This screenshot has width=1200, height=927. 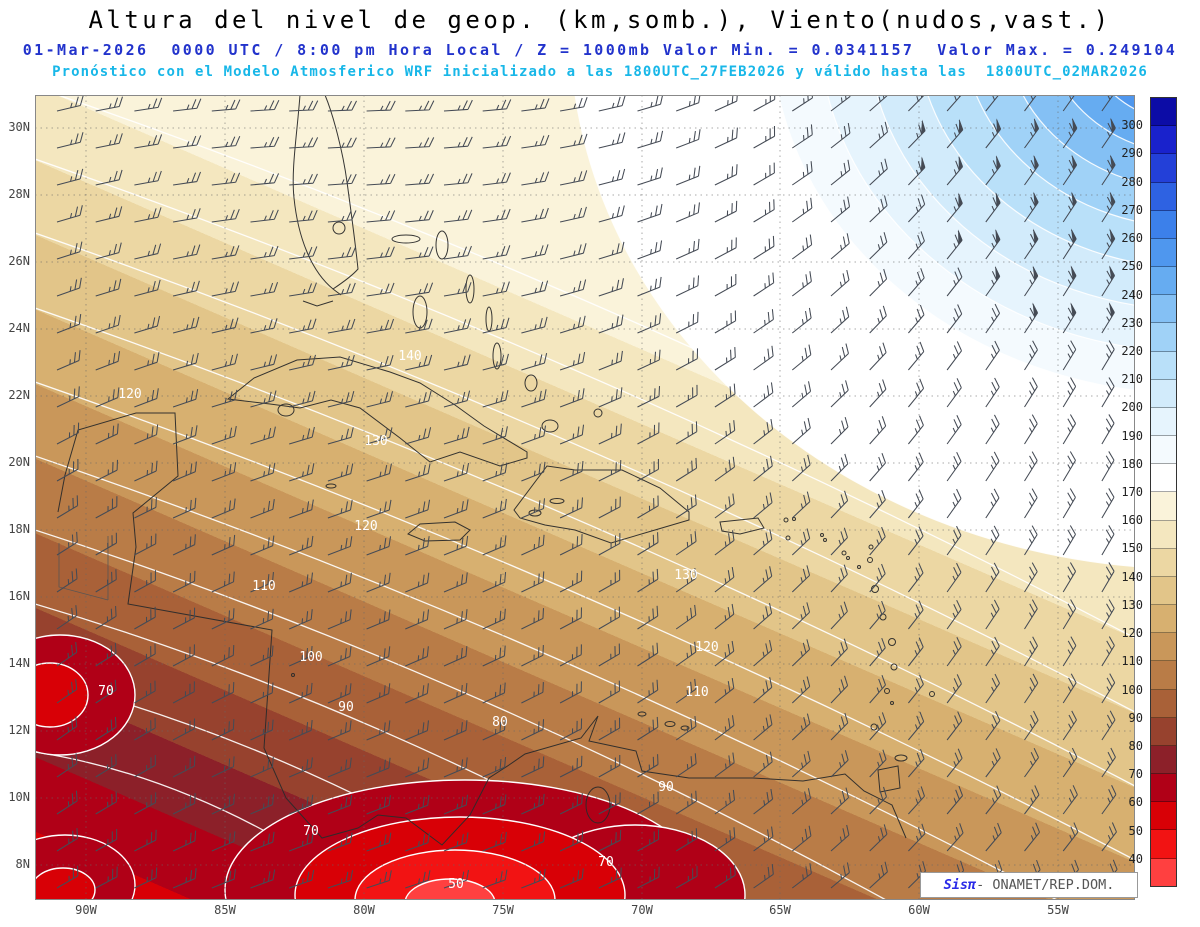 What do you see at coordinates (19, 194) in the screenshot?
I see `lat-label: 28N` at bounding box center [19, 194].